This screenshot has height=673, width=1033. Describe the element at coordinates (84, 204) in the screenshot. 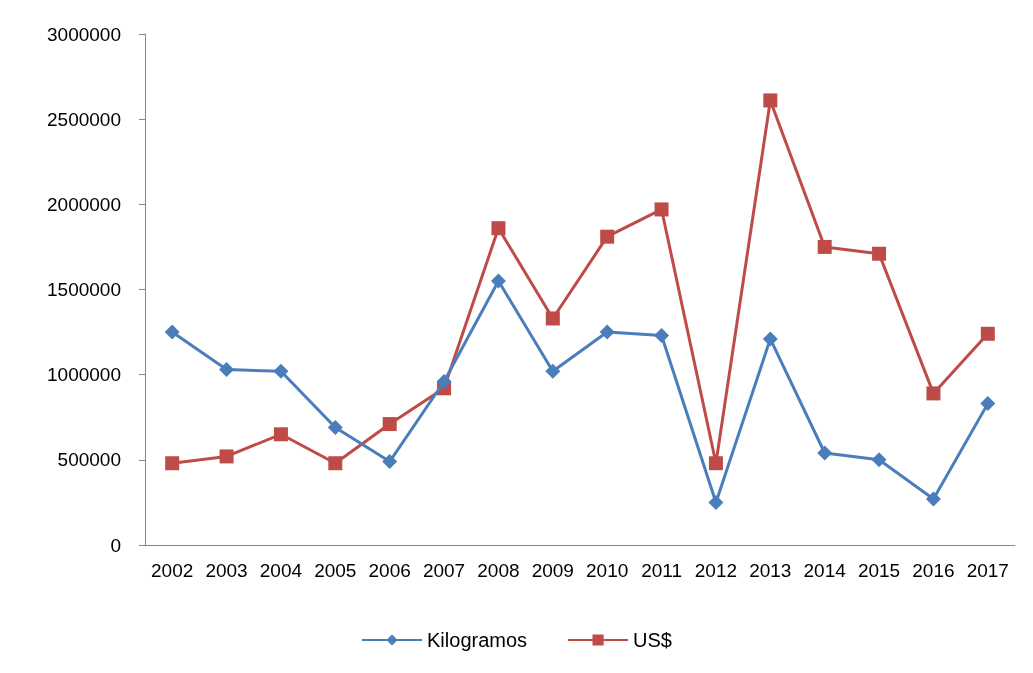

I see `y-tick-label: 2000000` at that location.